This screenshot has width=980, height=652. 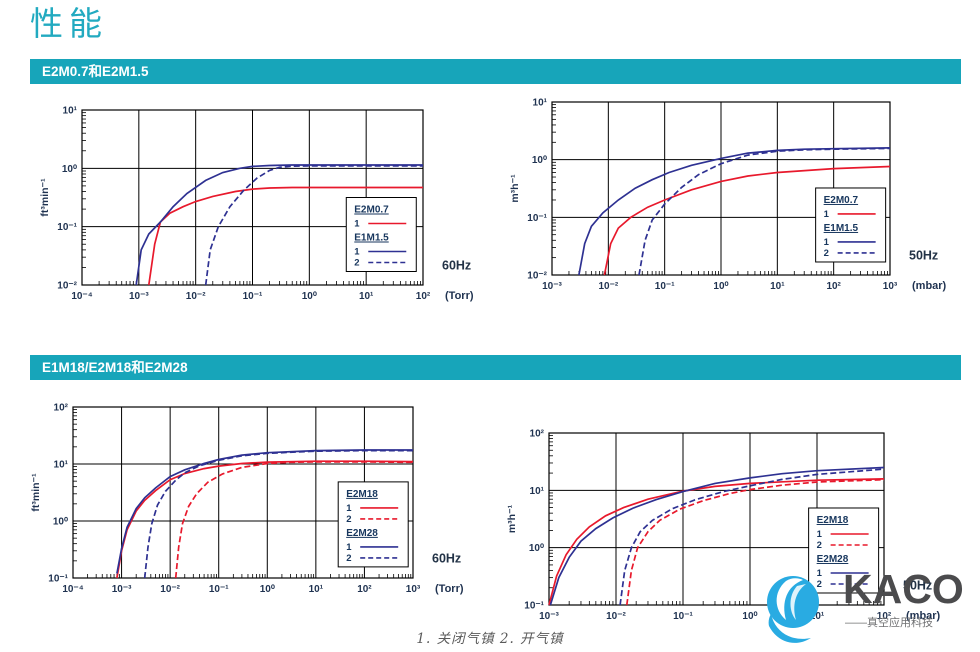 I want to click on section-header-label: E2M0.7和E2M1.5, so click(x=95, y=71).